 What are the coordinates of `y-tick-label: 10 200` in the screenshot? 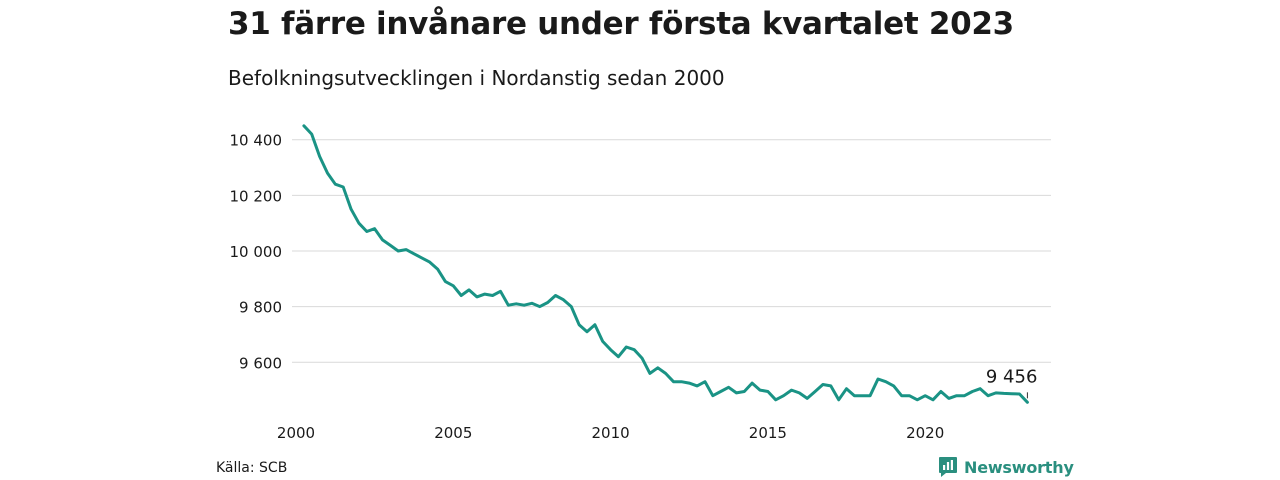 It's located at (256, 196).